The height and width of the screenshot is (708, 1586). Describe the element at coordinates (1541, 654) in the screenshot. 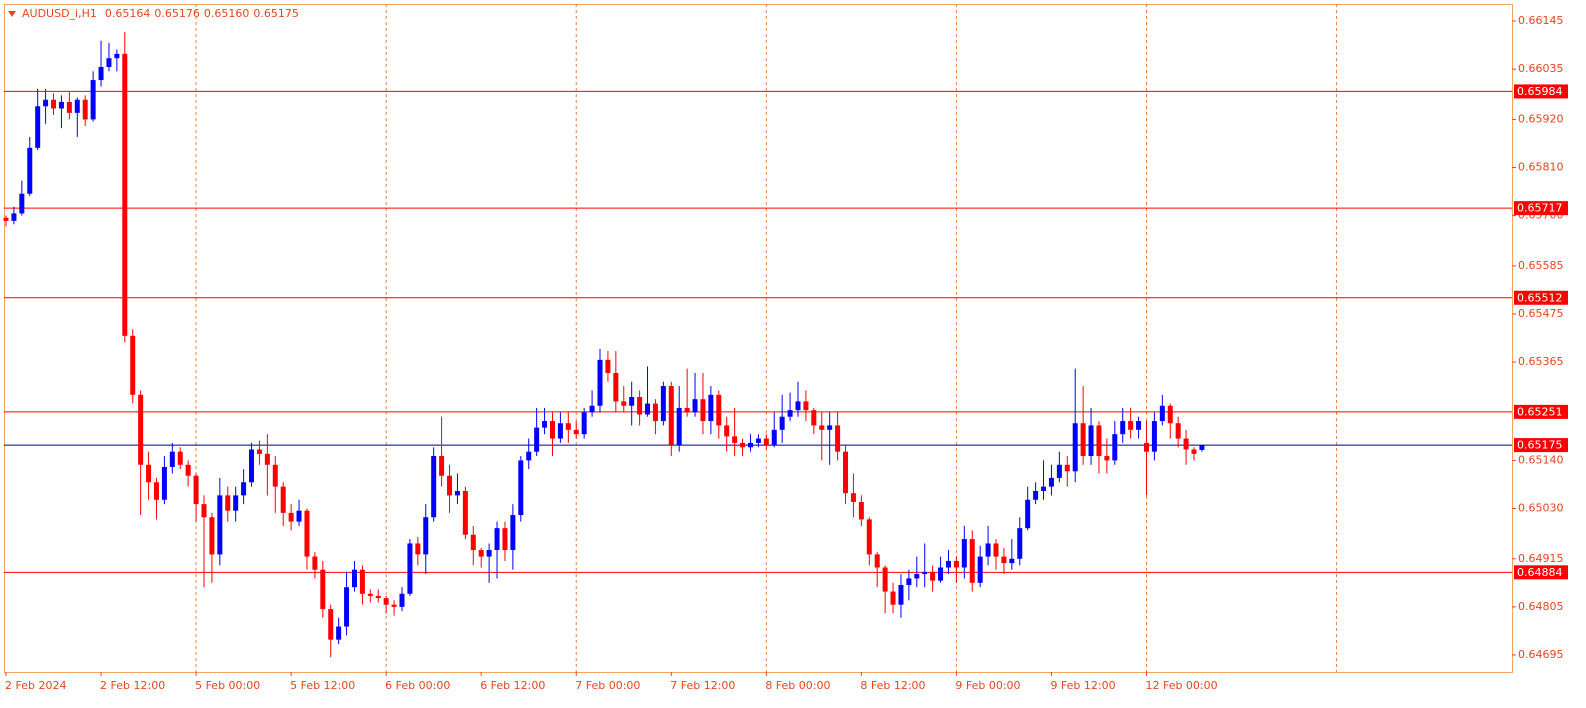

I see `y-tick-label: 0.64695` at that location.